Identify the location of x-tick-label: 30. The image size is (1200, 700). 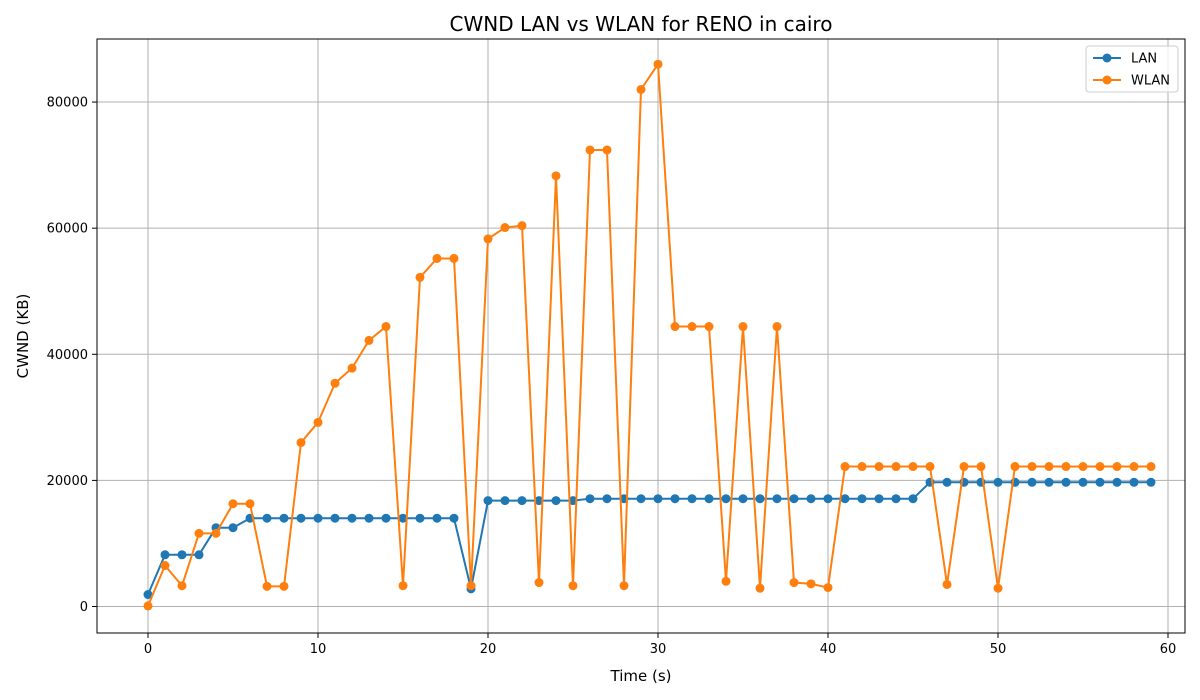
(658, 649).